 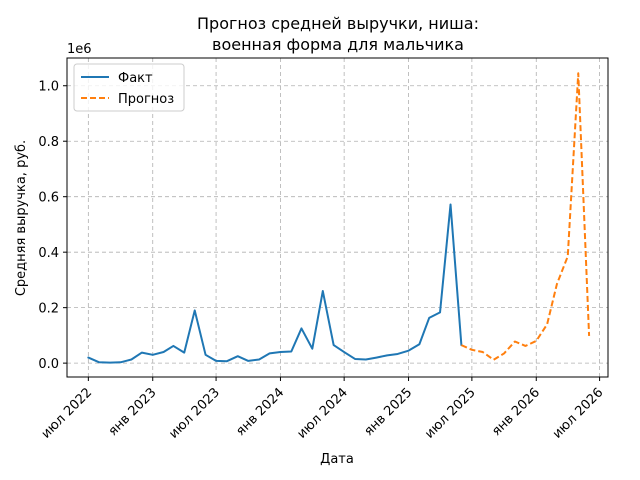 I want to click on y-tick-label: 0.8, so click(x=48, y=142).